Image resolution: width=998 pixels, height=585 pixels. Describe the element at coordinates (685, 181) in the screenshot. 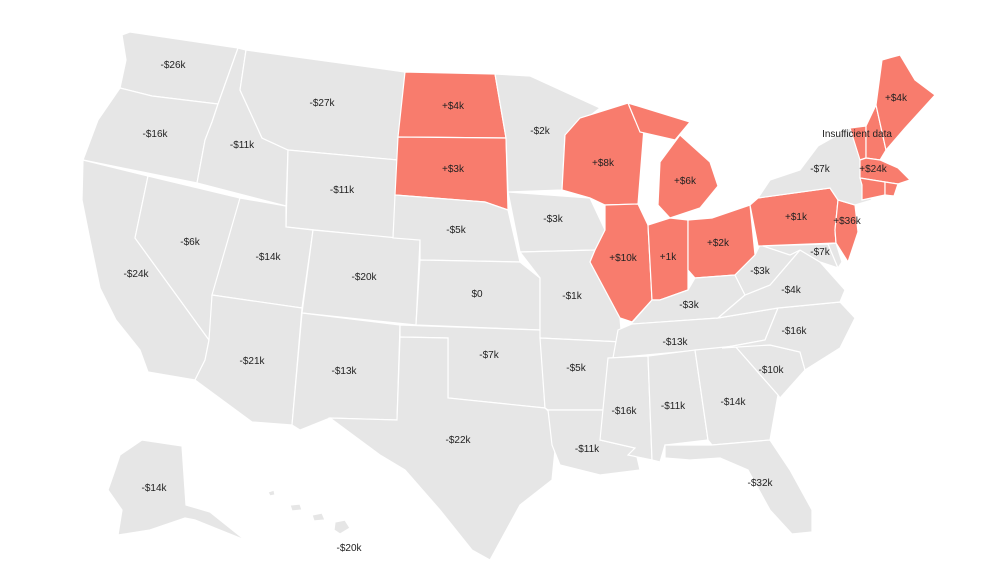

I see `label-mi: +$6k` at that location.